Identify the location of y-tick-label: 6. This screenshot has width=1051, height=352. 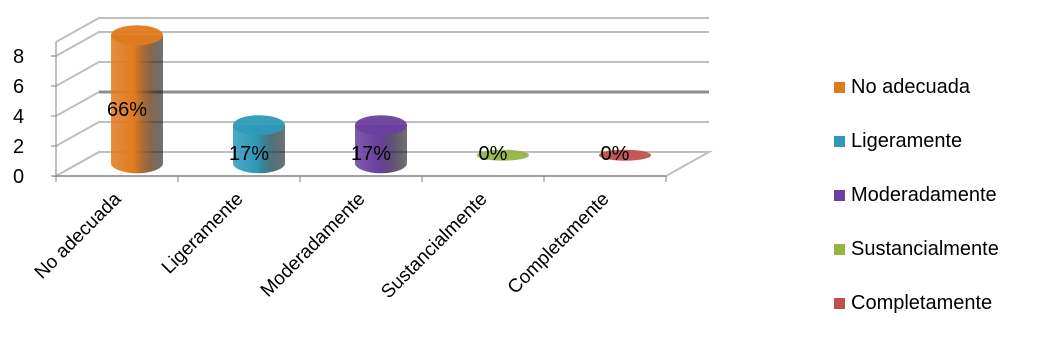
(18, 87).